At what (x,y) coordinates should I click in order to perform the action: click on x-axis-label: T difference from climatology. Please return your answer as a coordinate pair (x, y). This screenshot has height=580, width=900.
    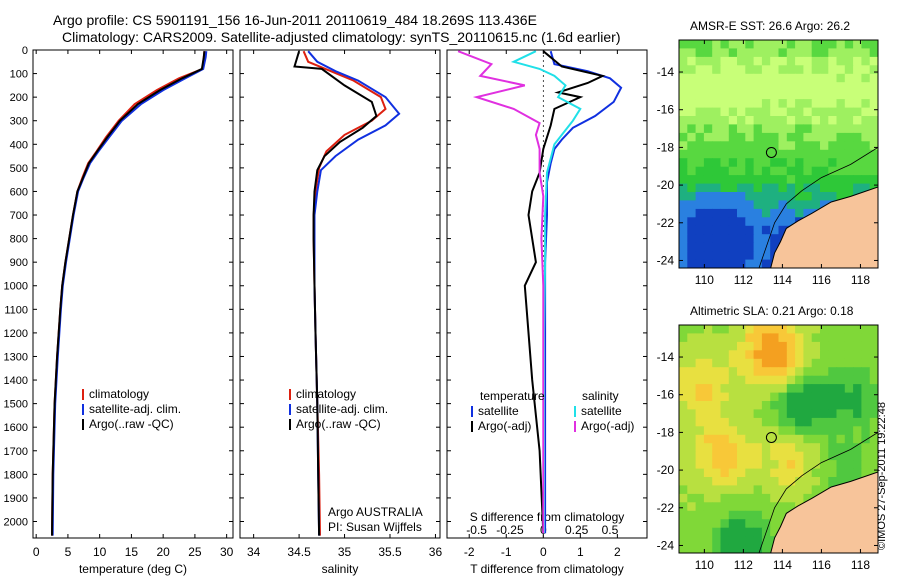
    Looking at the image, I should click on (547, 569).